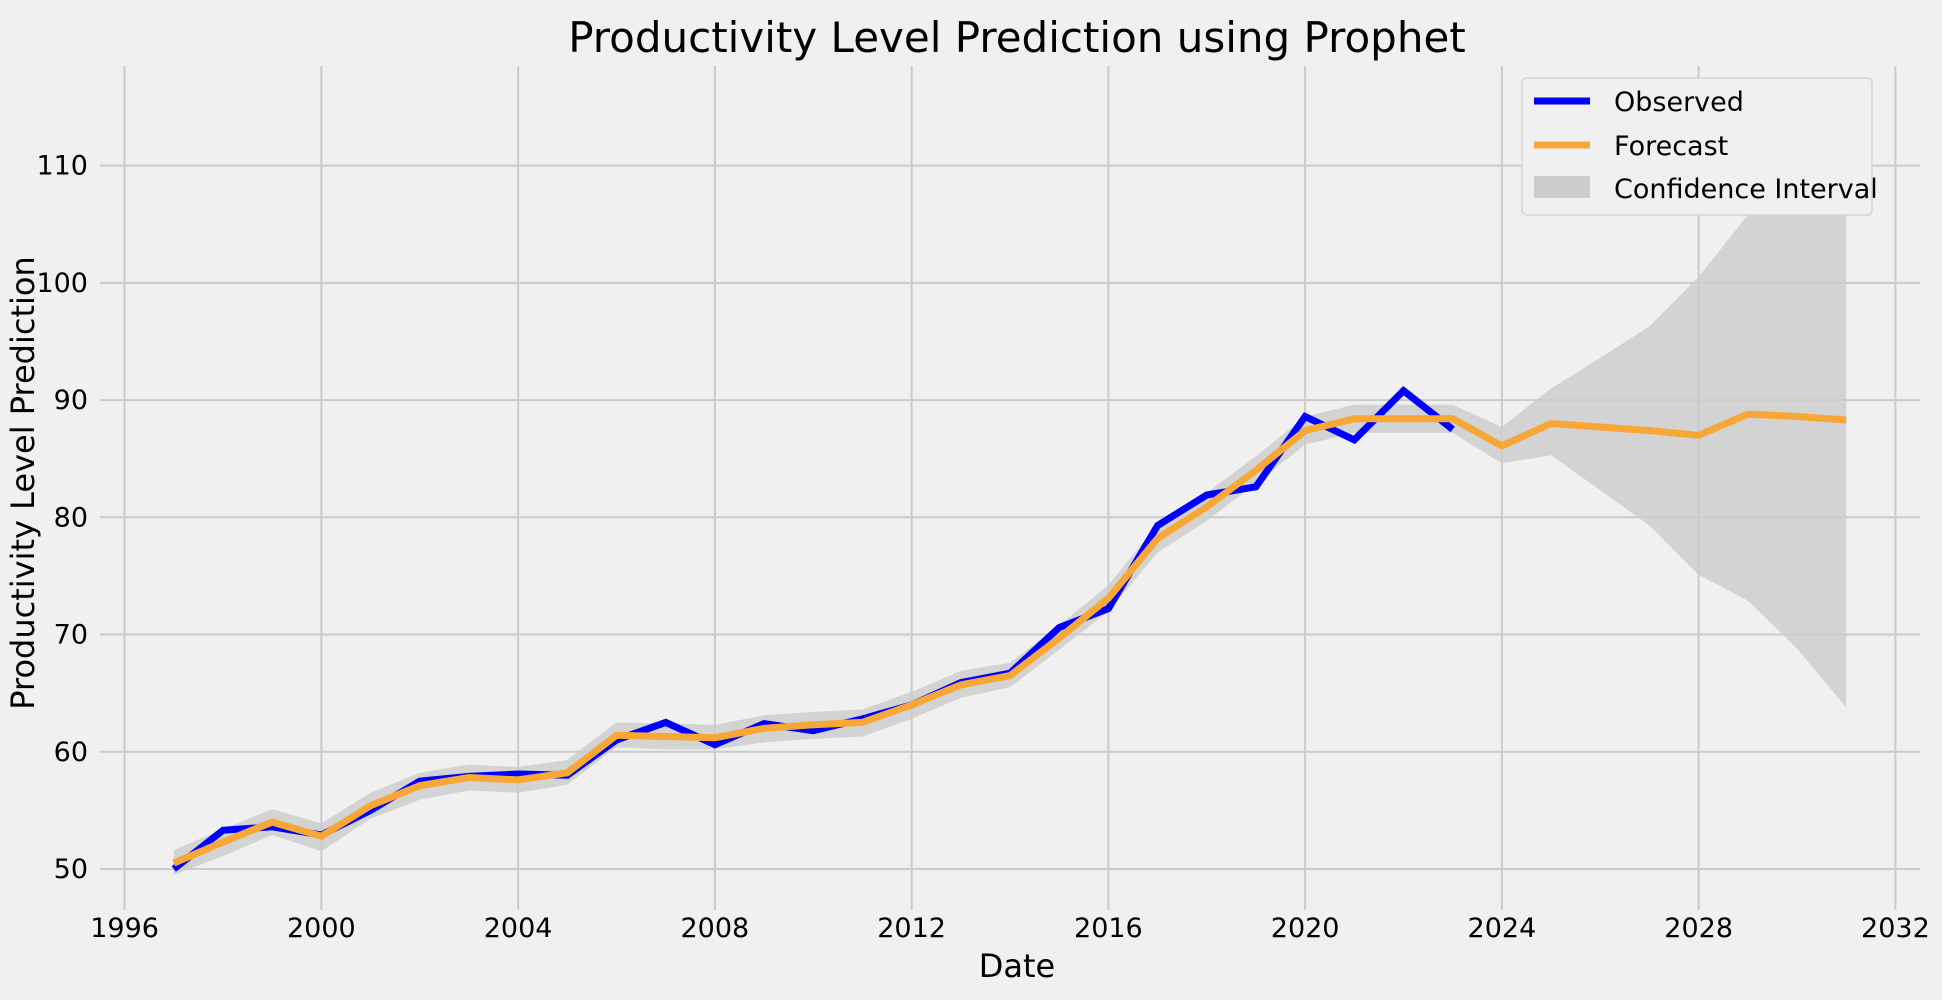  Describe the element at coordinates (1562, 187) in the screenshot. I see `legend-swatch-confidence-interval` at that location.